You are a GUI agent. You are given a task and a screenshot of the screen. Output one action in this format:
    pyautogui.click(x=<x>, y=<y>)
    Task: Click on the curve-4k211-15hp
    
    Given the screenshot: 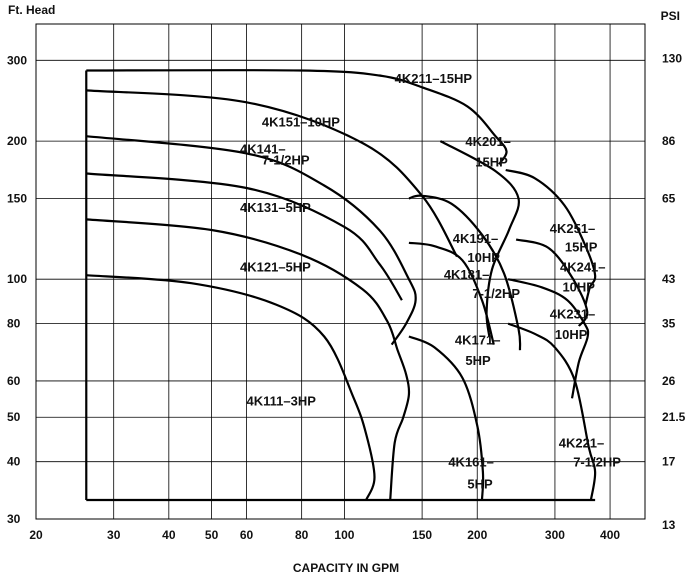 What is the action you would take?
    pyautogui.click(x=297, y=117)
    